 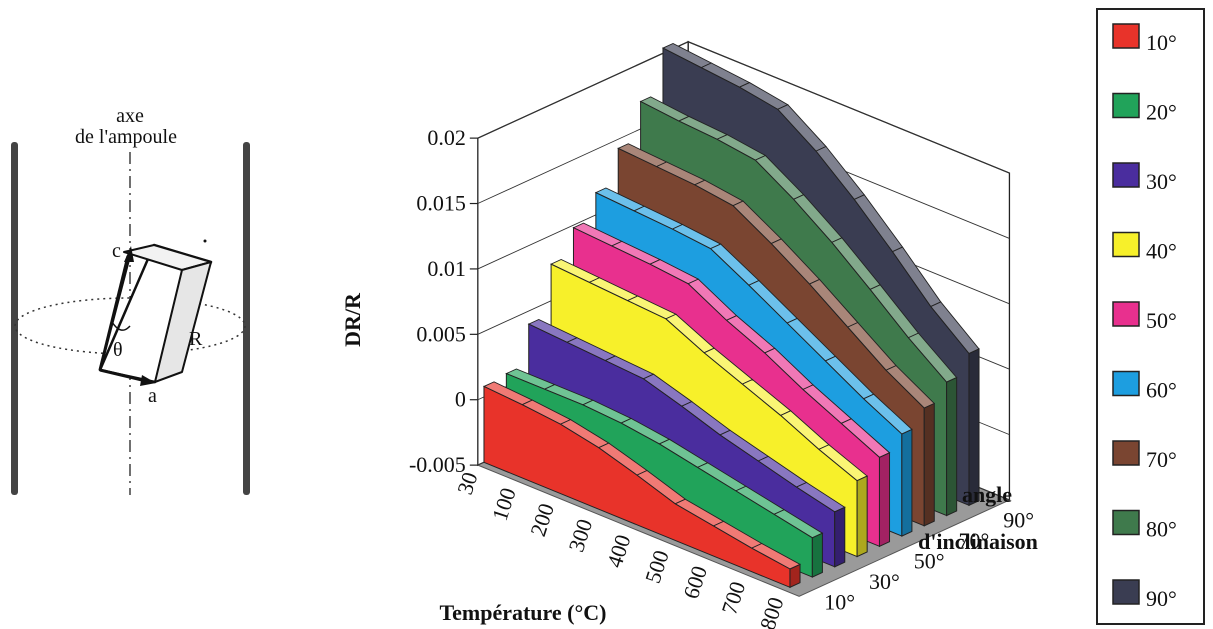 What do you see at coordinates (152, 396) in the screenshot?
I see `label-a: a` at bounding box center [152, 396].